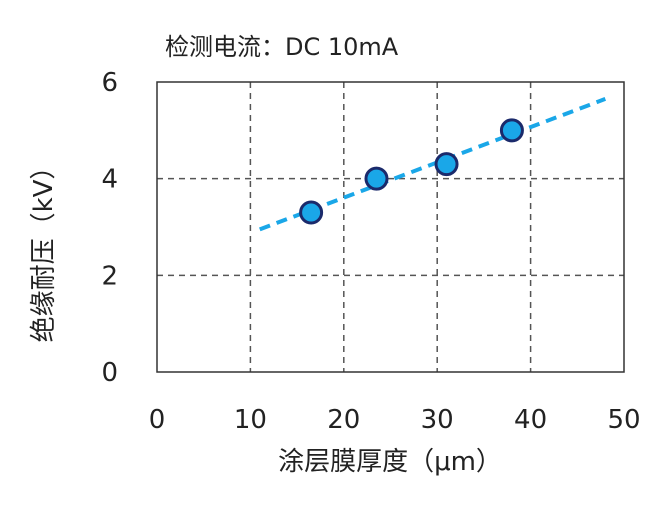 The image size is (666, 508). Describe the element at coordinates (109, 228) in the screenshot. I see `y-tick-labels: 0 2 4 6` at that location.